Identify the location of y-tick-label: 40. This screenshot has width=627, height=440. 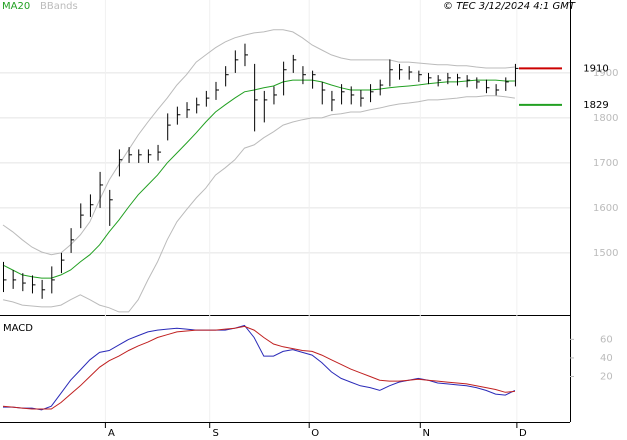
(606, 358).